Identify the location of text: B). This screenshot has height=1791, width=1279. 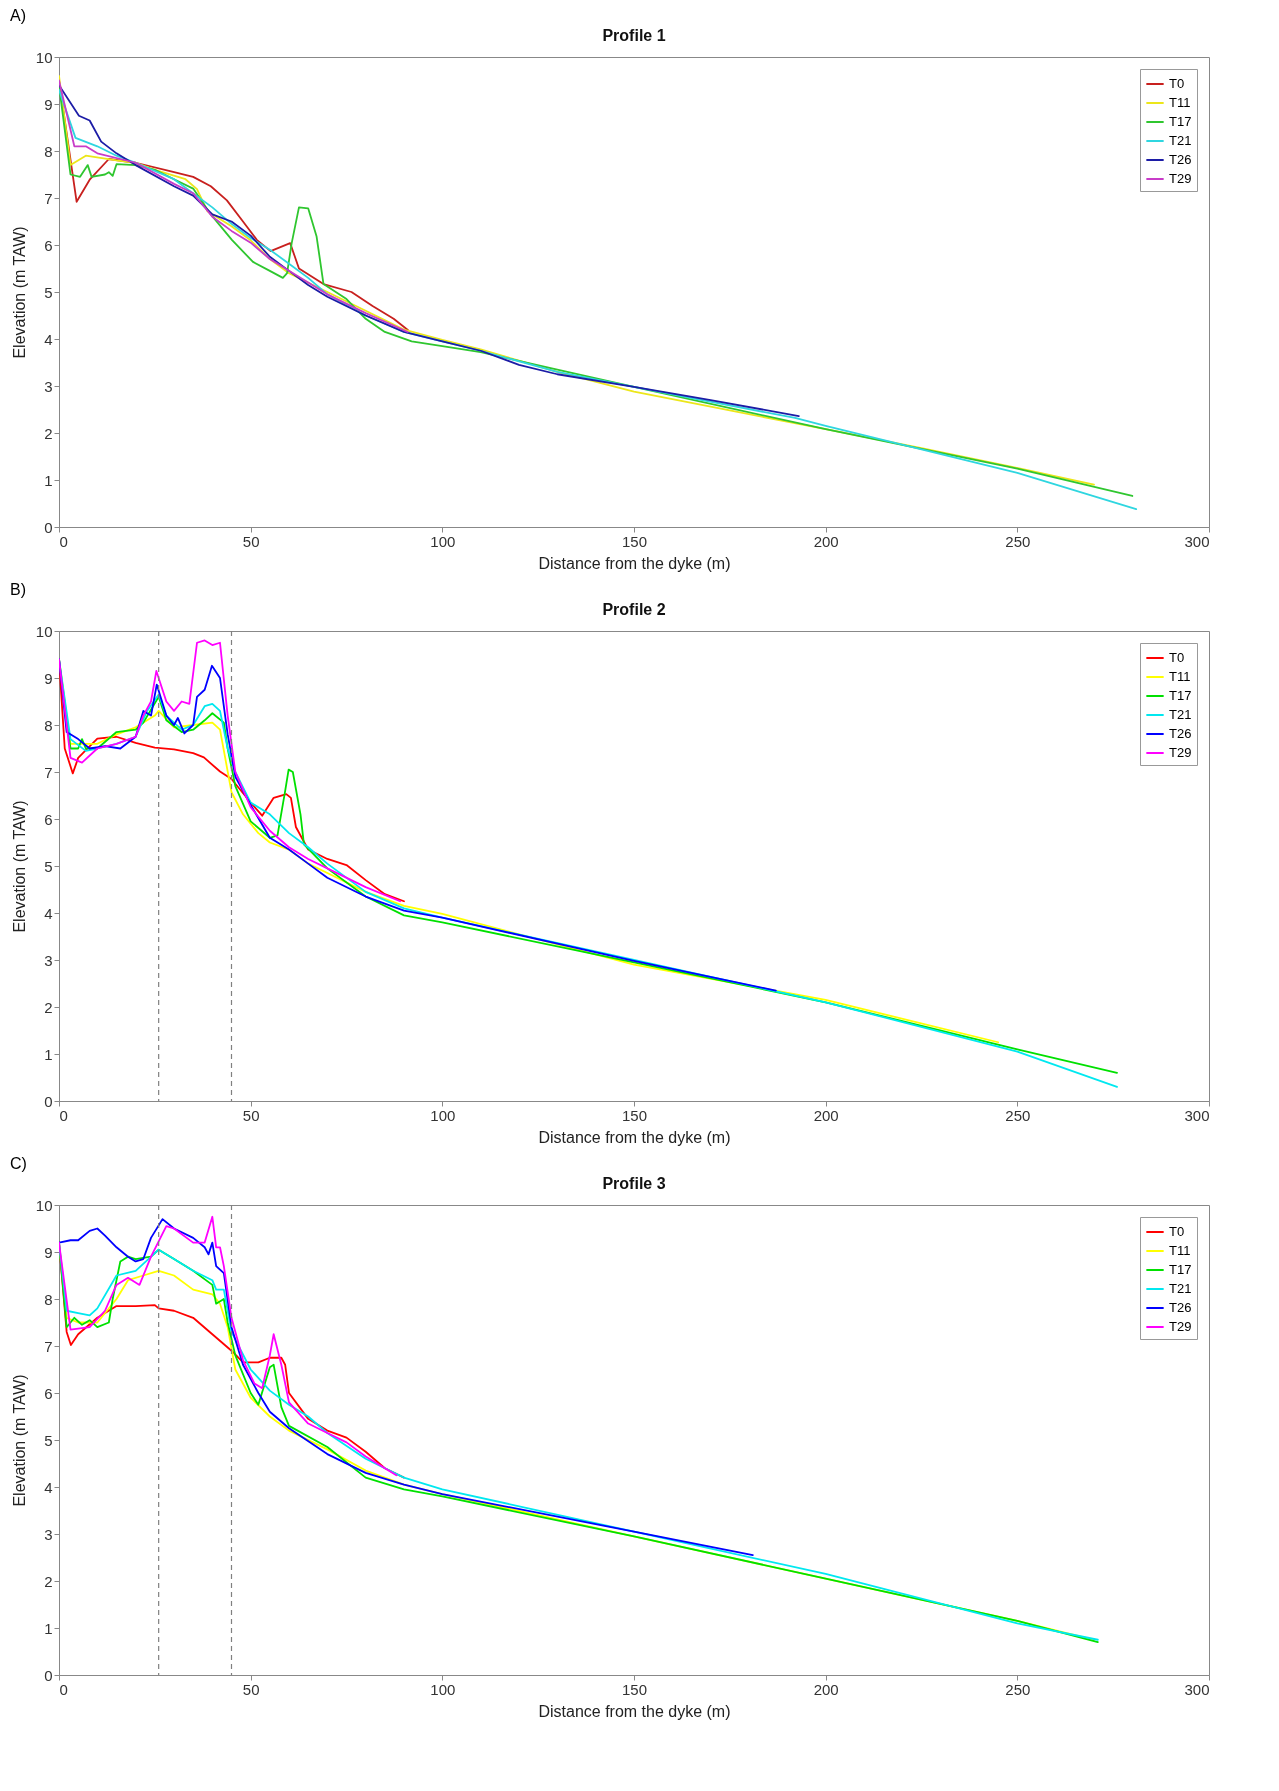
(18, 590).